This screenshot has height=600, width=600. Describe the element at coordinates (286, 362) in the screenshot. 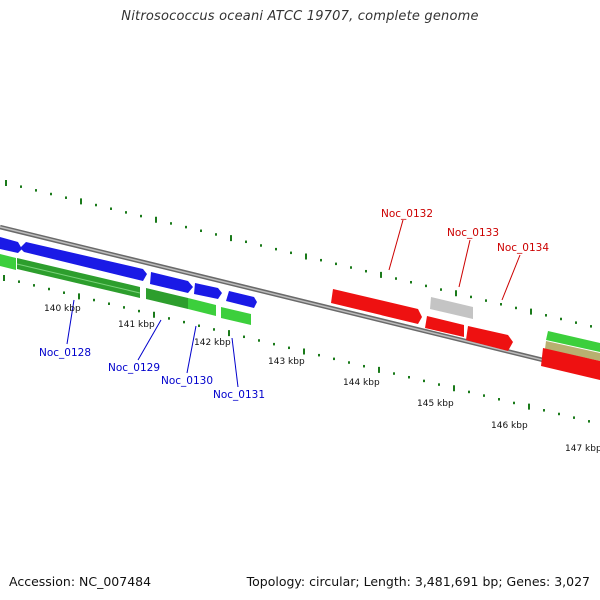

I see `scale-label: 143 kbp` at that location.